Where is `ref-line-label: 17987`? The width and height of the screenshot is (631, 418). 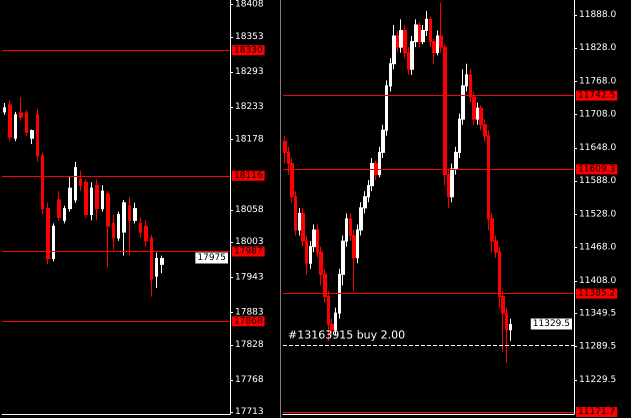
ref-line-label: 17987 is located at coordinates (248, 251).